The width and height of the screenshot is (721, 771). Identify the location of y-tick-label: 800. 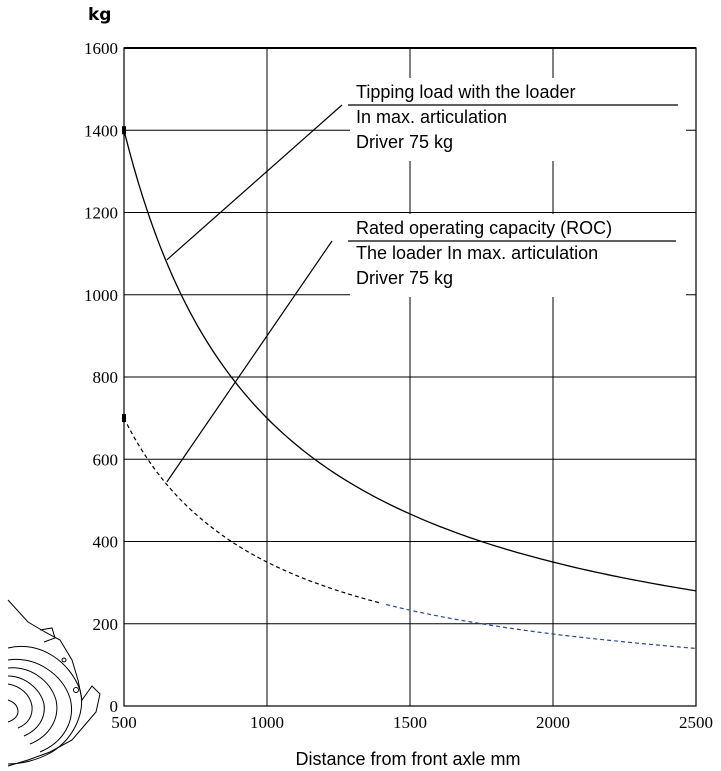
(106, 377).